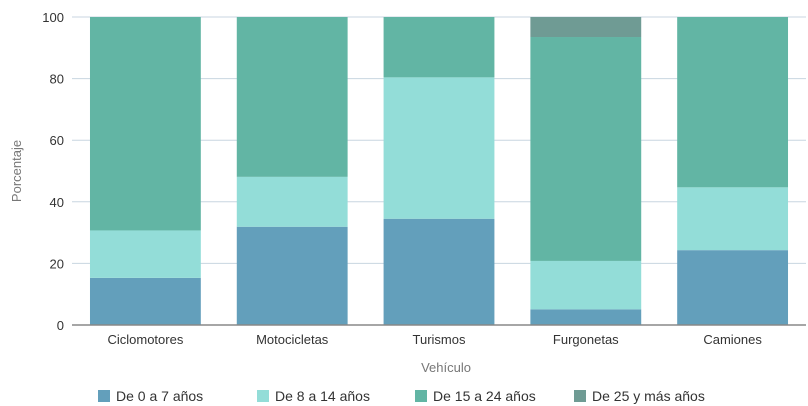 The width and height of the screenshot is (808, 406). Describe the element at coordinates (292, 339) in the screenshot. I see `x-tick-label: Motocicletas` at that location.